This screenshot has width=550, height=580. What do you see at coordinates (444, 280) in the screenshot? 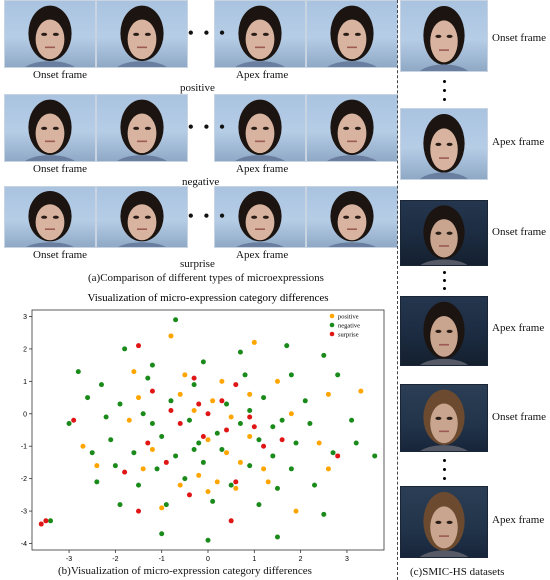
I see `vdot-b2` at bounding box center [444, 280].